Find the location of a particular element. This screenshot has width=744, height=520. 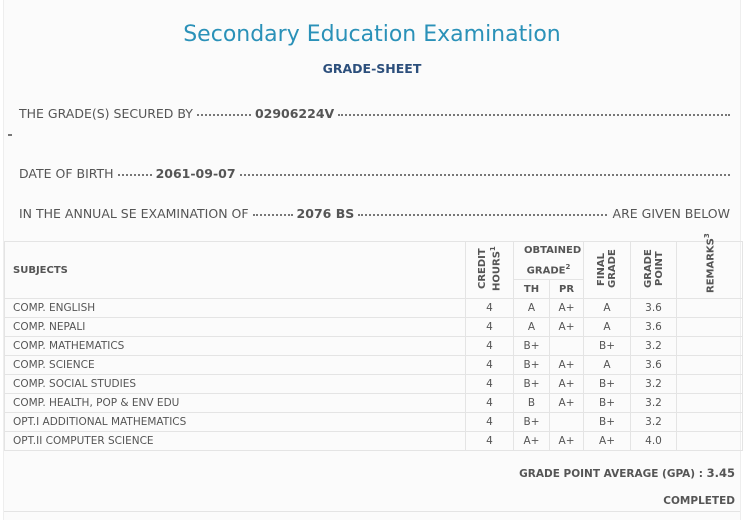

header: SUBJECTS is located at coordinates (235, 270).